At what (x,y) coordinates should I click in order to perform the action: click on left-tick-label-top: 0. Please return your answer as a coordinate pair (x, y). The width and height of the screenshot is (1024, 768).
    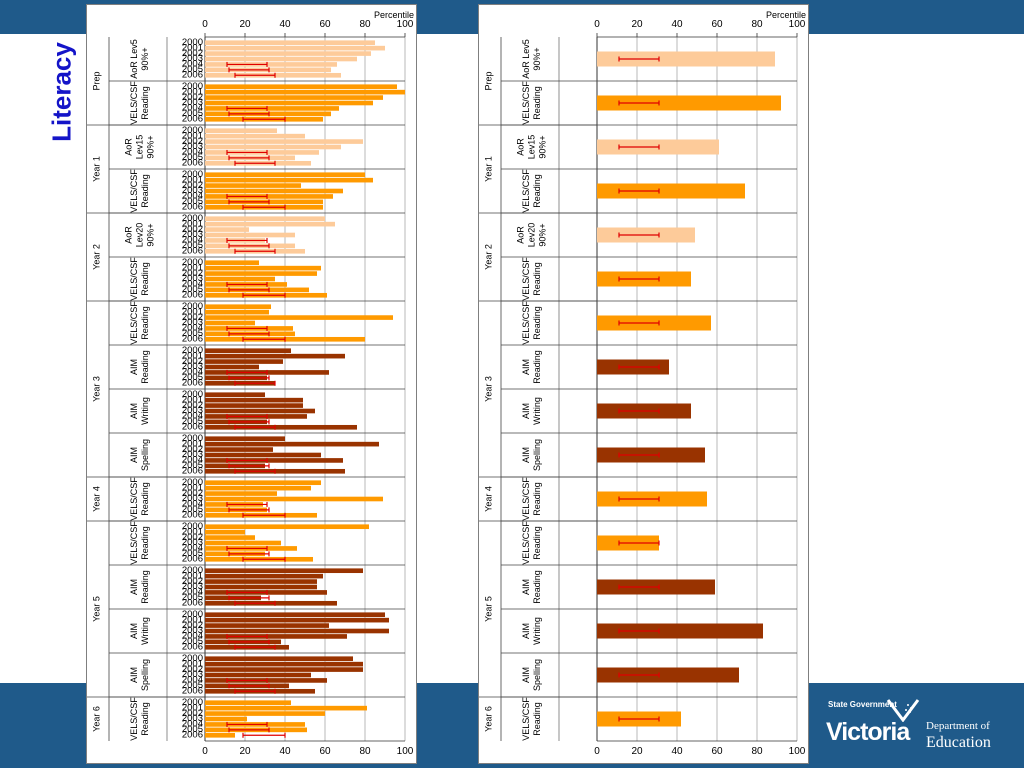
    Looking at the image, I should click on (205, 24).